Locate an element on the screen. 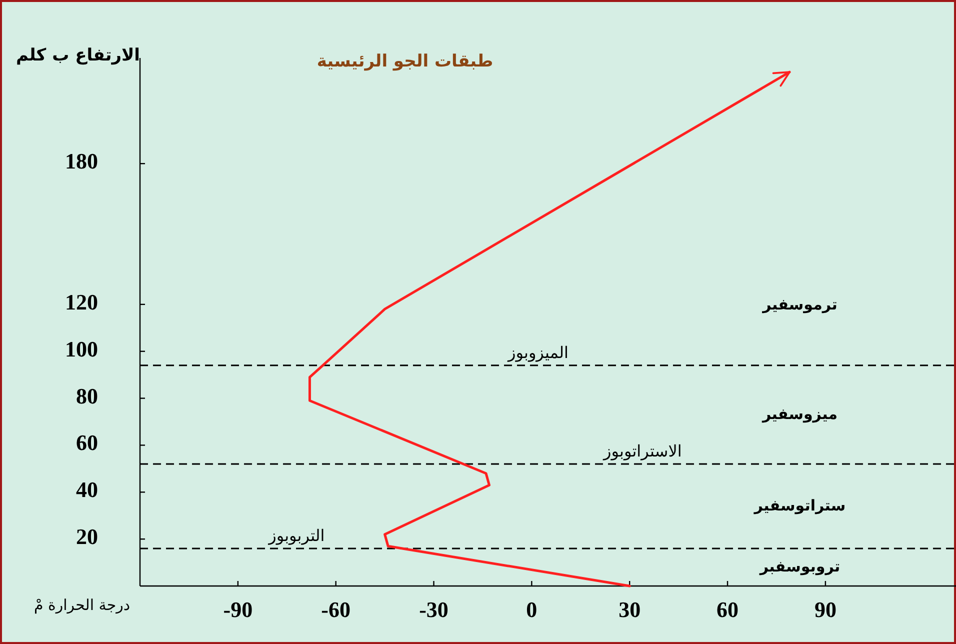 The height and width of the screenshot is (644, 956). y-tick-label: 20 is located at coordinates (87, 537).